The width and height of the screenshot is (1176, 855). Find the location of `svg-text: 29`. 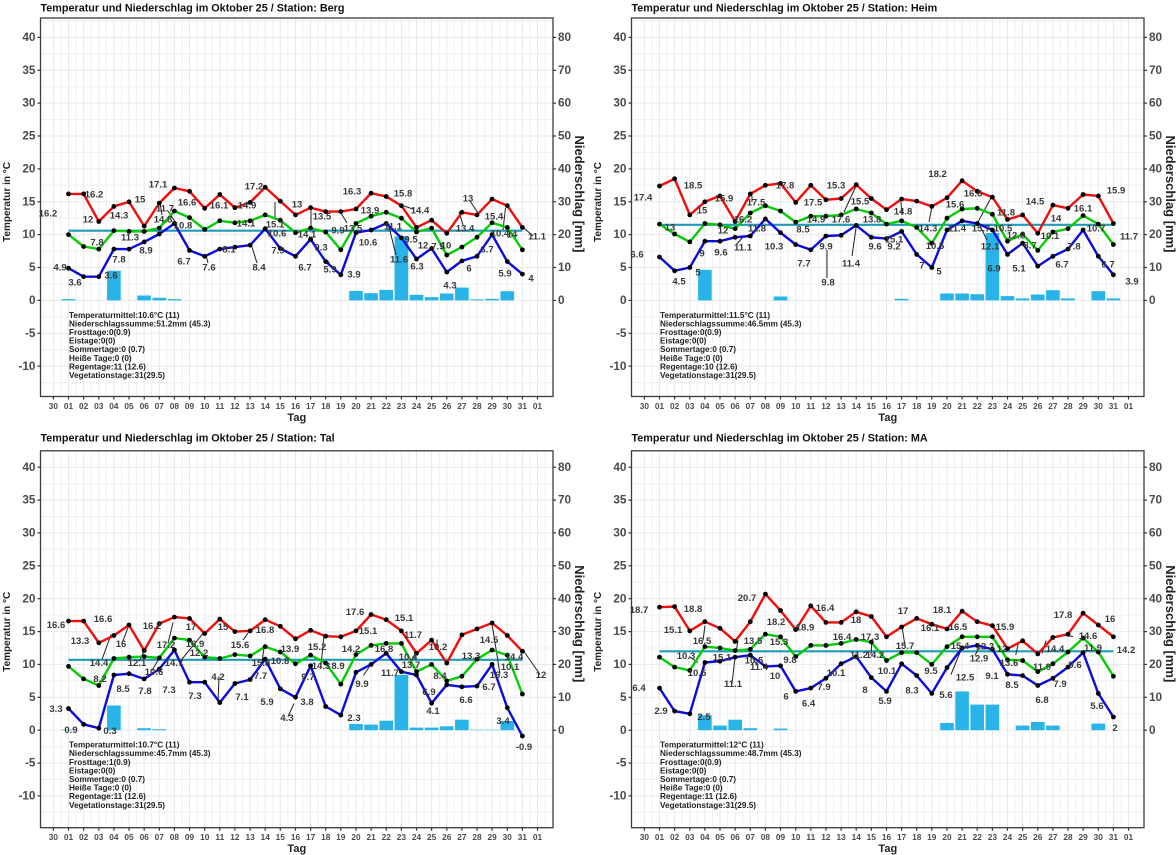

svg-text: 29 is located at coordinates (492, 837).